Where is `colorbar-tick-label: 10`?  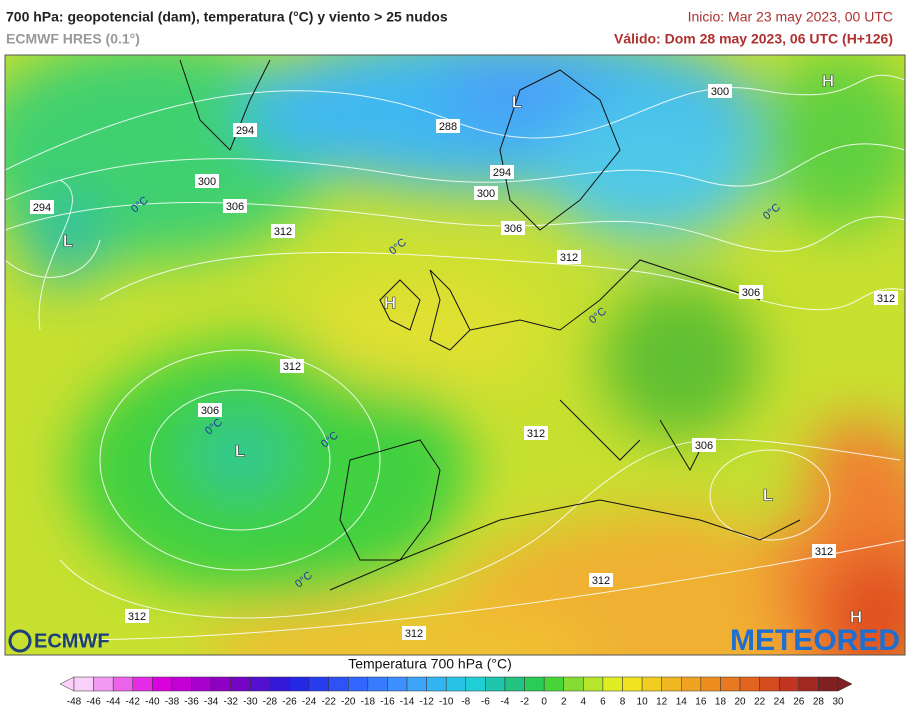 colorbar-tick-label: 10 is located at coordinates (643, 702).